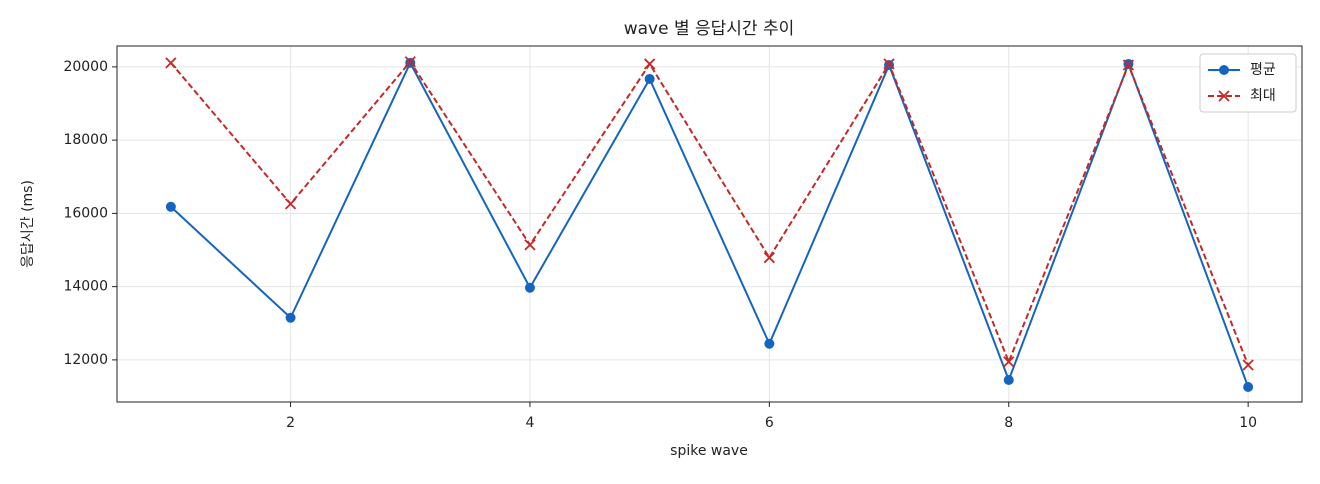  Describe the element at coordinates (1248, 423) in the screenshot. I see `x-tick-label: 10` at that location.